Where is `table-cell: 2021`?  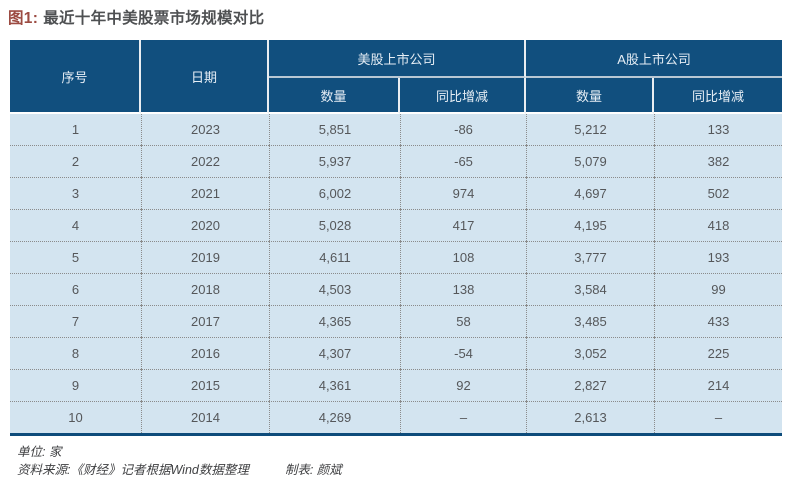 table-cell: 2021 is located at coordinates (205, 193).